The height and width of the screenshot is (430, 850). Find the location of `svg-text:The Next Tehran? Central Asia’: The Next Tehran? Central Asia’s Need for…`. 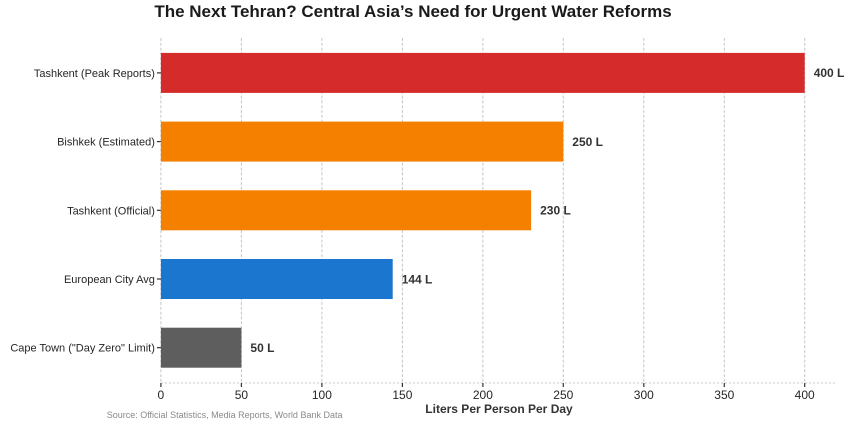

svg-text:The Next Tehran? Central Asia’: The Next Tehran? Central Asia’s Need for… is located at coordinates (412, 11).